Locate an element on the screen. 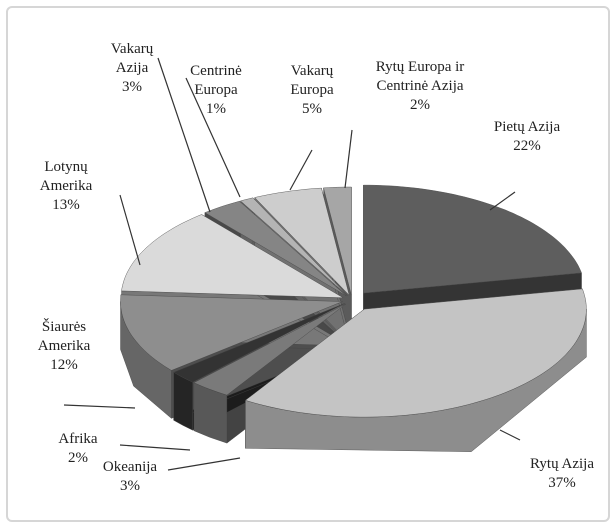  slice-label: Šiaurės Amerika 12% is located at coordinates (64, 346).